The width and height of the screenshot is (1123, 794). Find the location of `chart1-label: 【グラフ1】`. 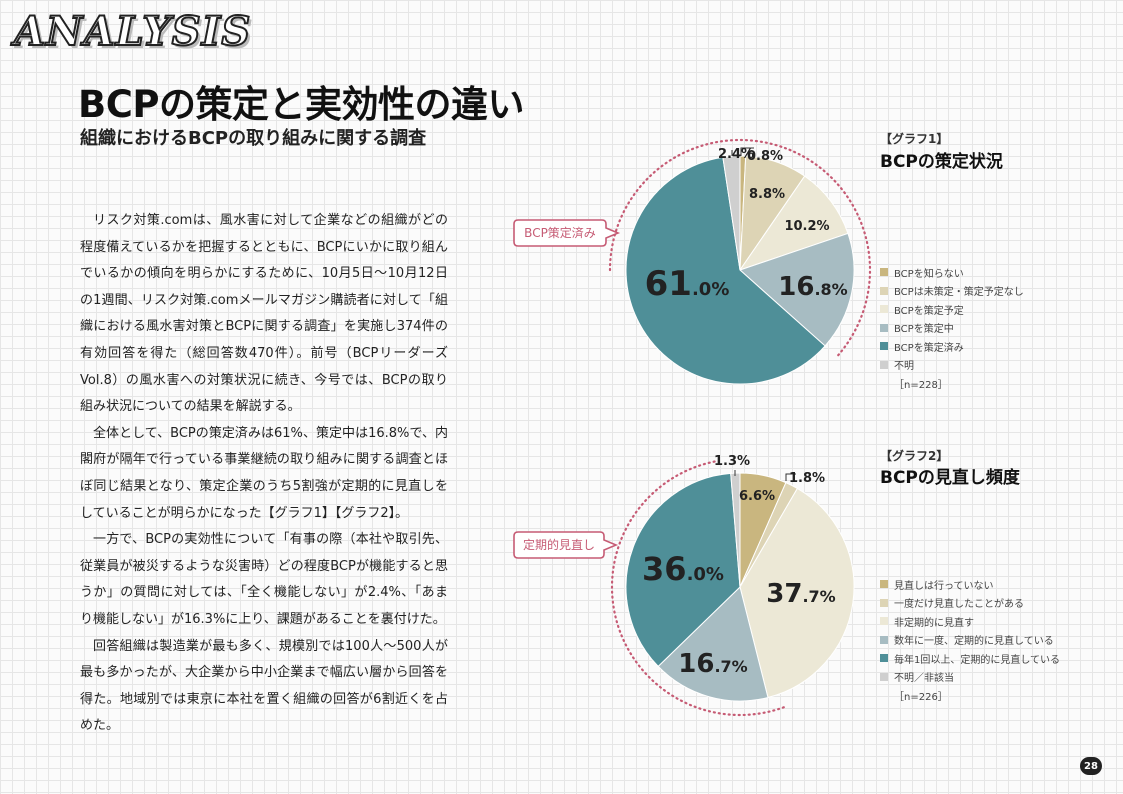

chart1-label: 【グラフ1】 is located at coordinates (914, 139).